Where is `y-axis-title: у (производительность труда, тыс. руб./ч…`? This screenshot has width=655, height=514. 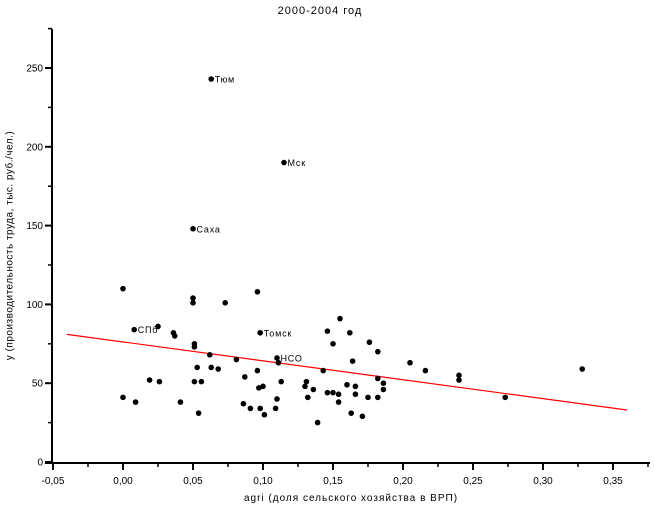 y-axis-title: у (производительность труда, тыс. руб./ч… is located at coordinates (10, 245).